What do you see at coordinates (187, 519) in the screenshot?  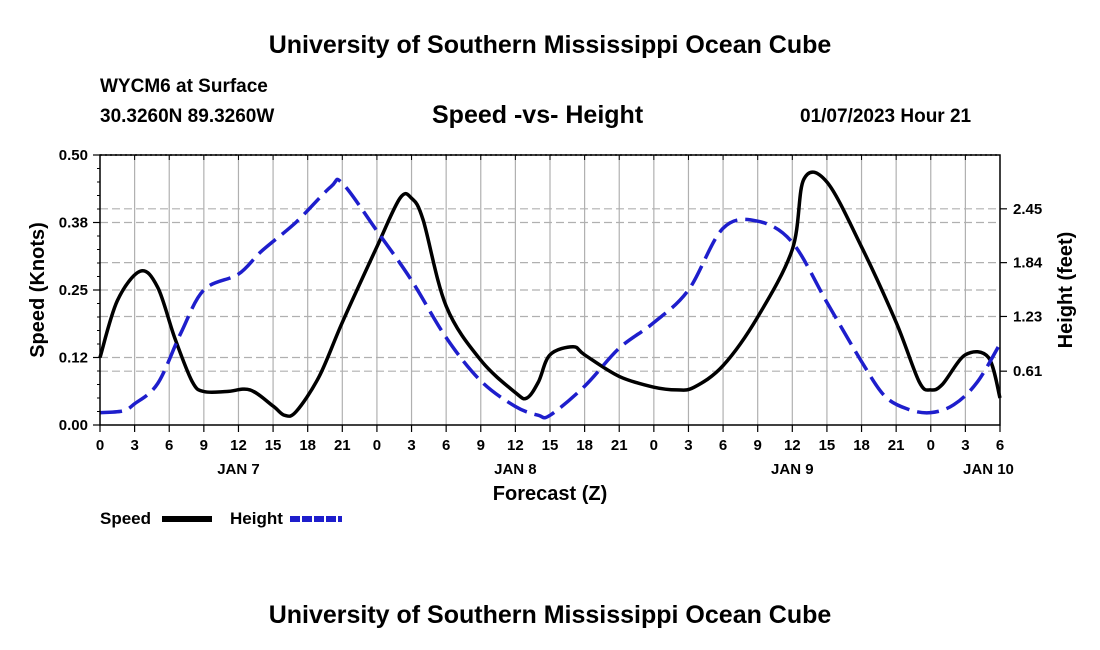 I see `legend-speed-swatch` at bounding box center [187, 519].